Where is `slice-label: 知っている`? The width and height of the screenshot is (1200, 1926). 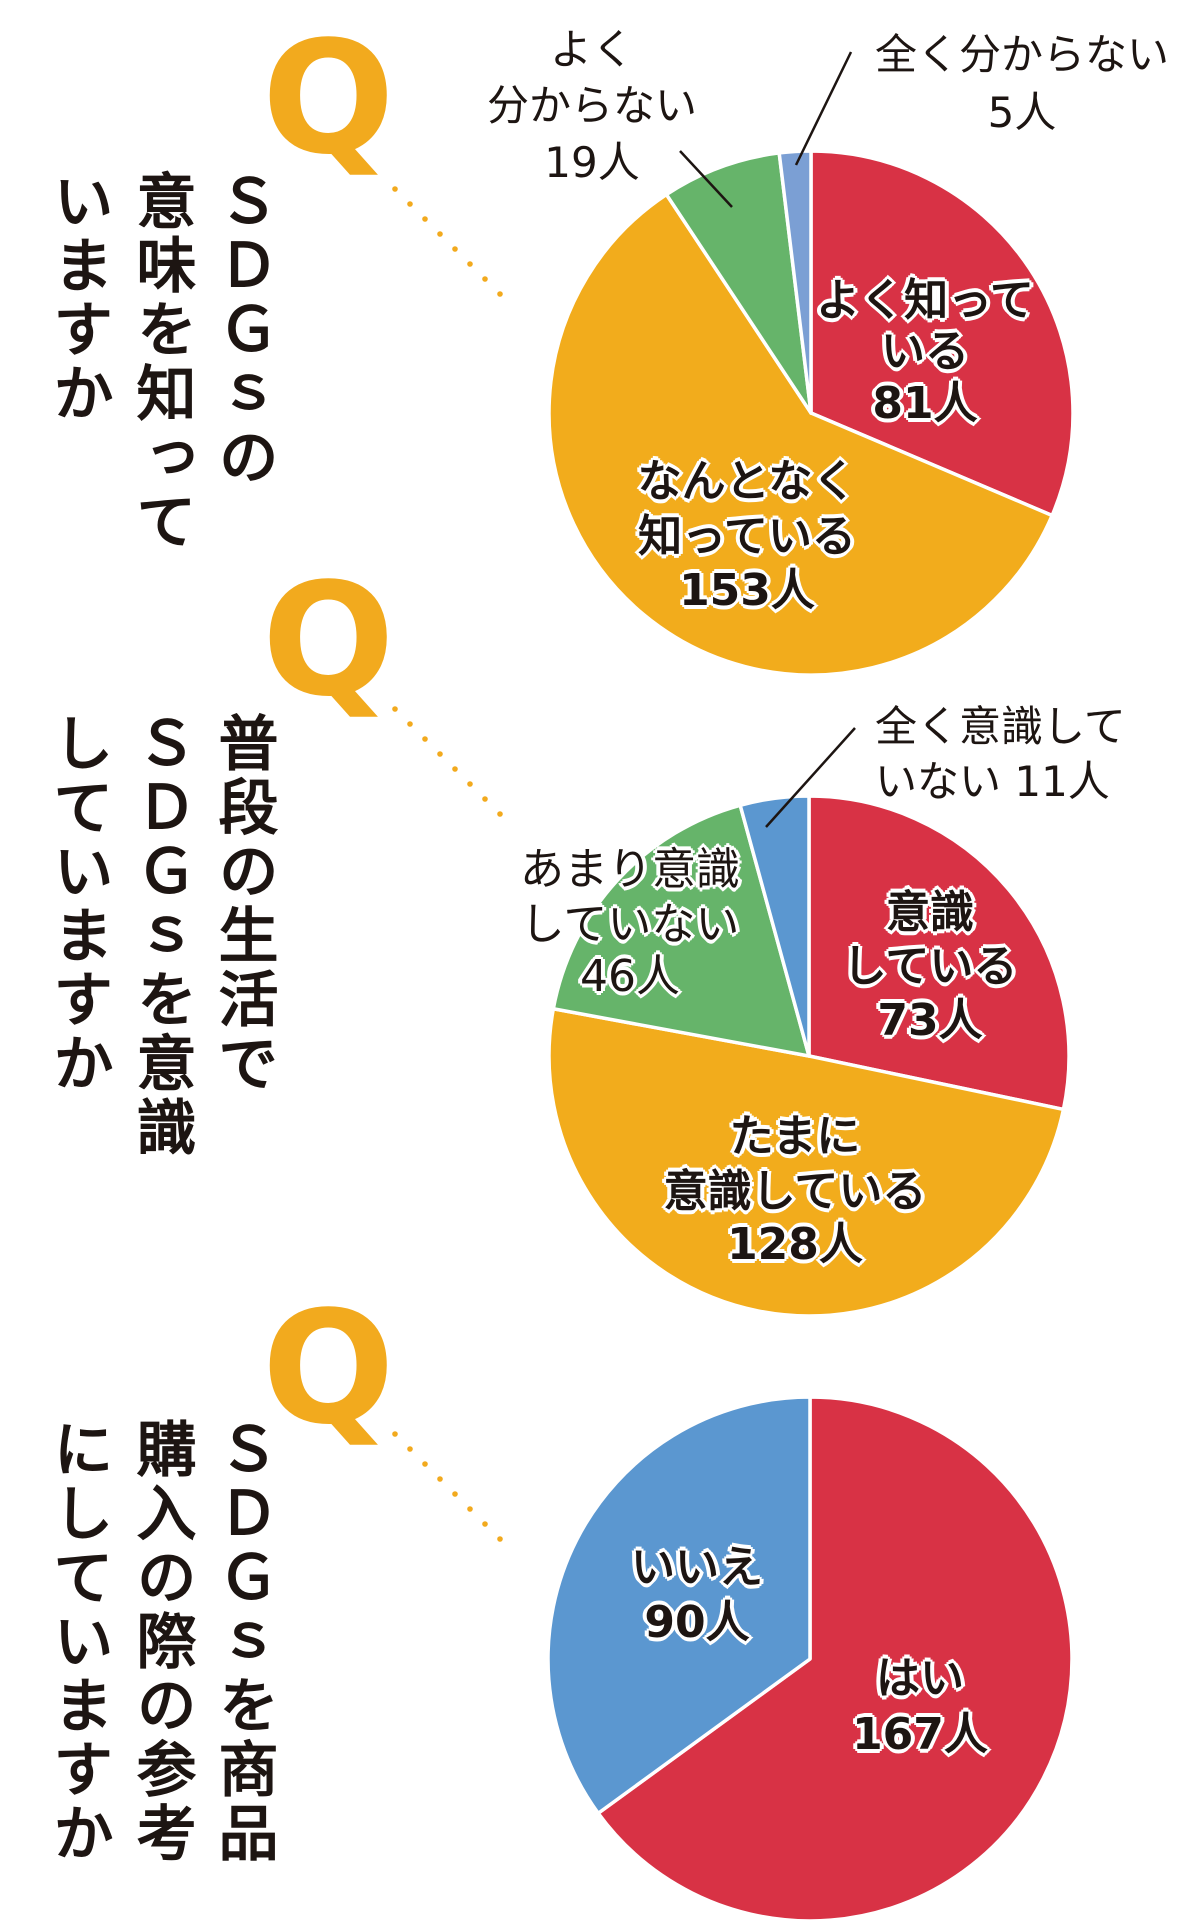
slice-label: 知っている is located at coordinates (747, 536).